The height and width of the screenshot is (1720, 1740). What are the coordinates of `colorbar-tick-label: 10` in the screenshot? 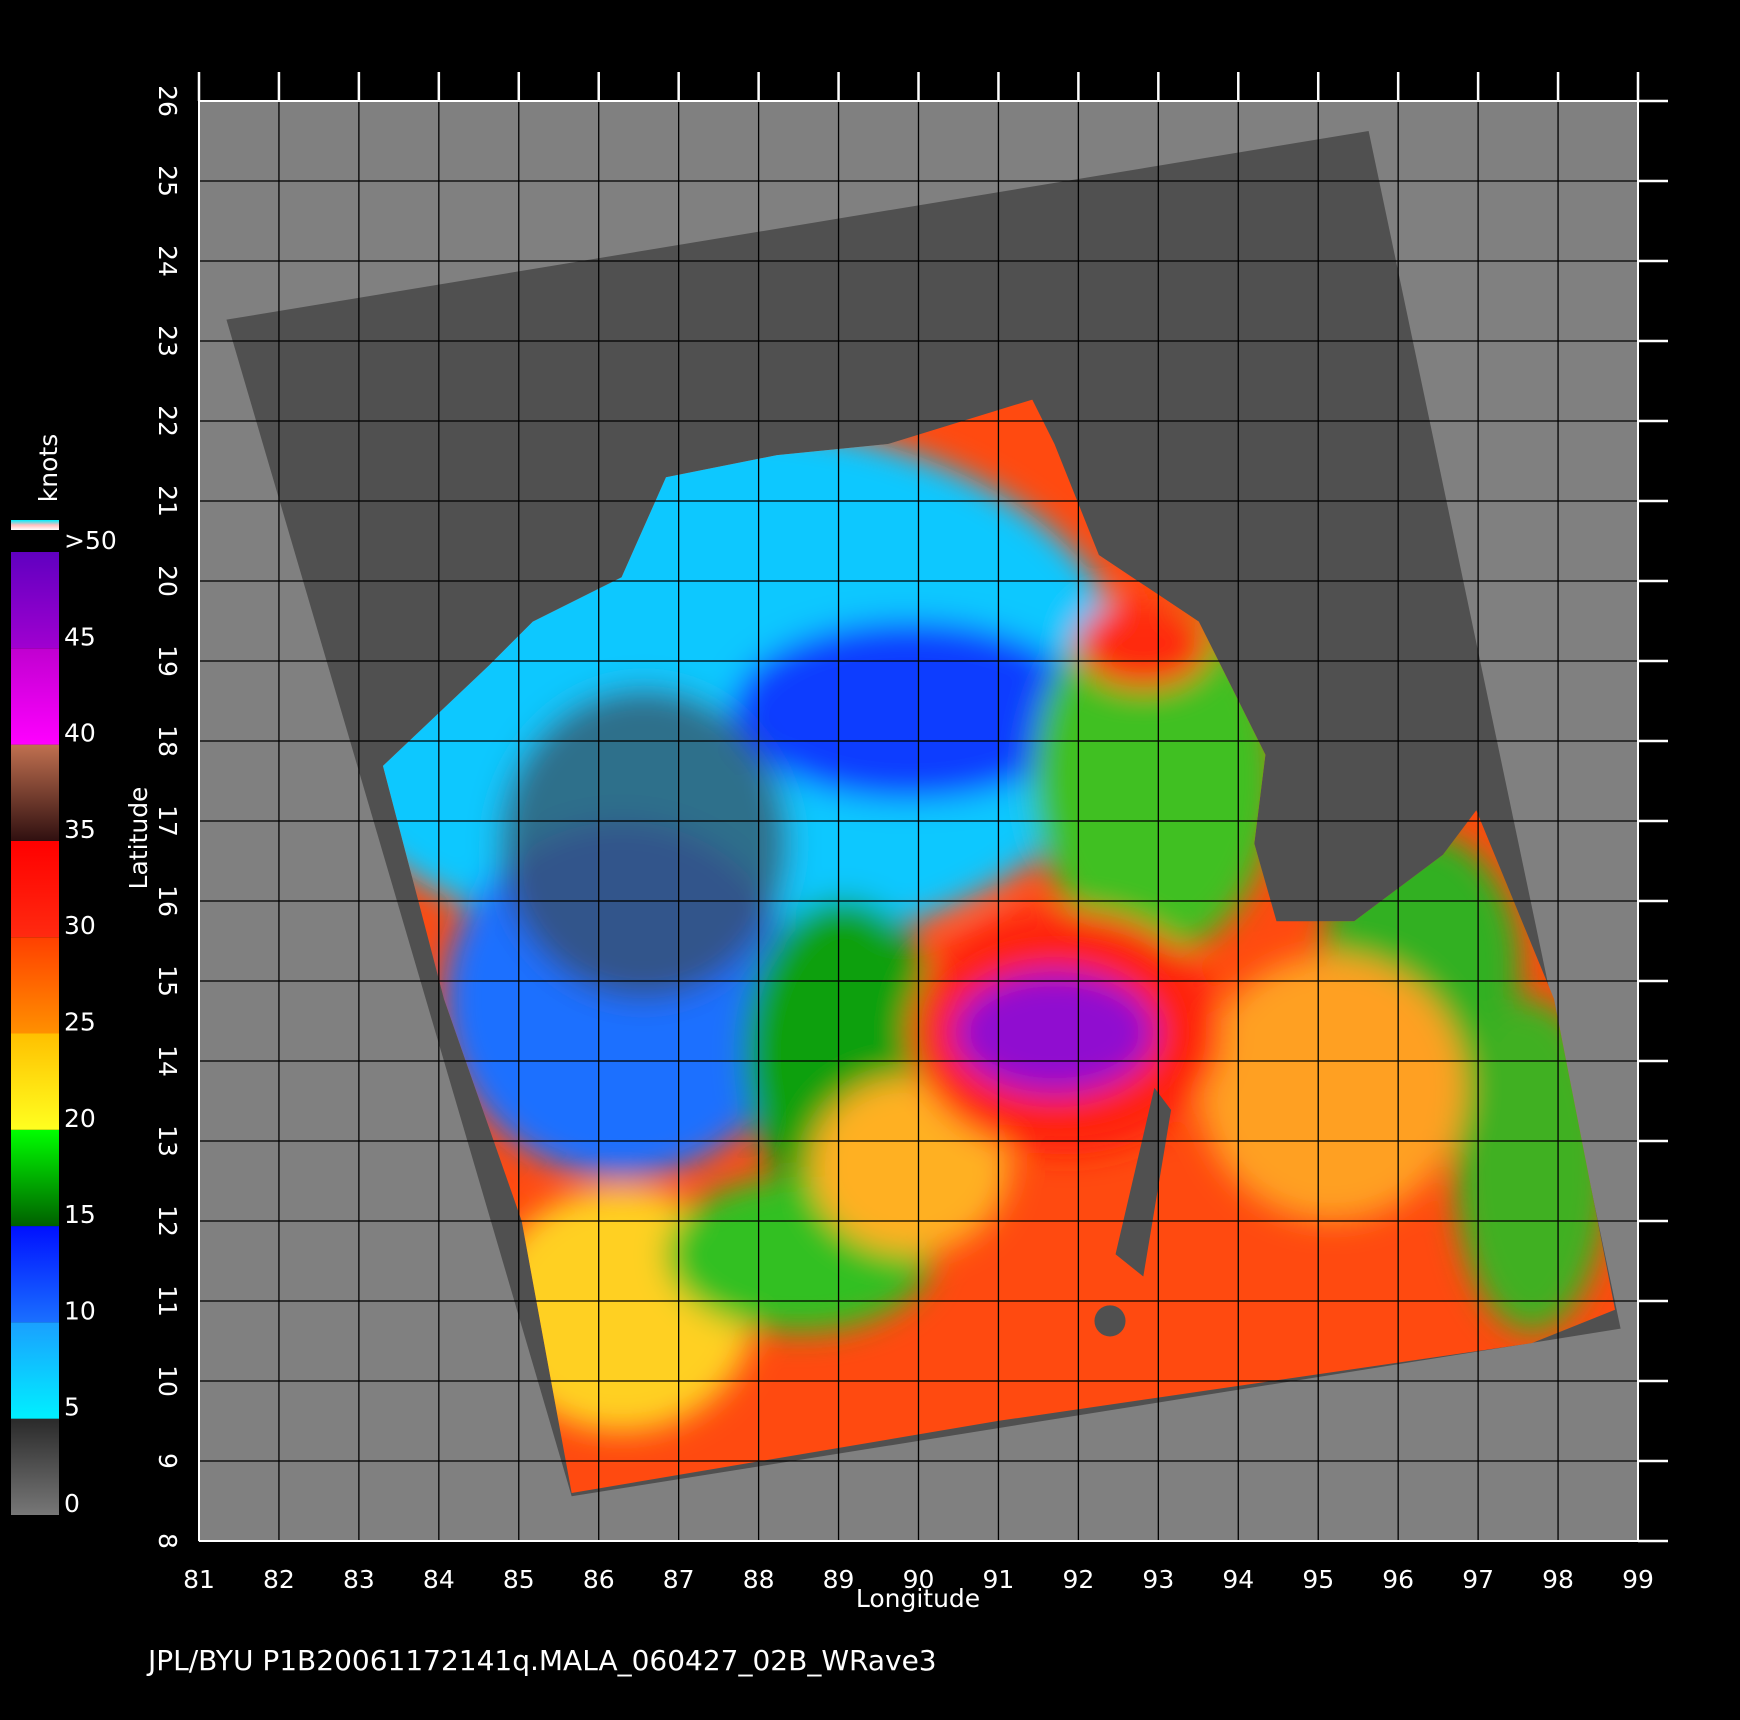 It's located at (80, 1310).